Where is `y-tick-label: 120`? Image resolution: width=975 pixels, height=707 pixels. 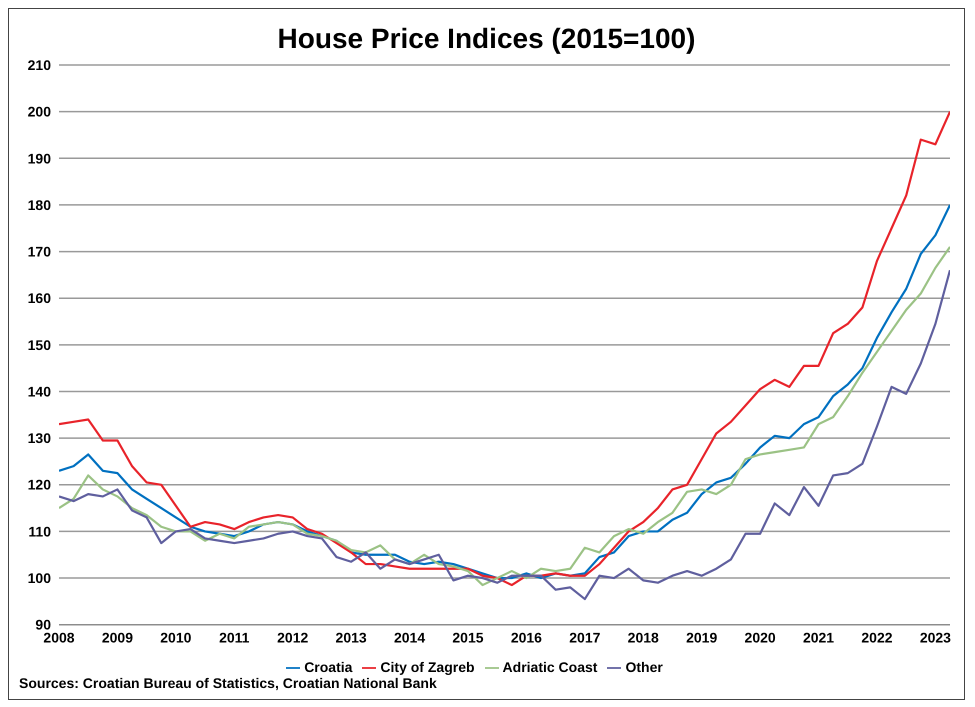 y-tick-label: 120 is located at coordinates (40, 484).